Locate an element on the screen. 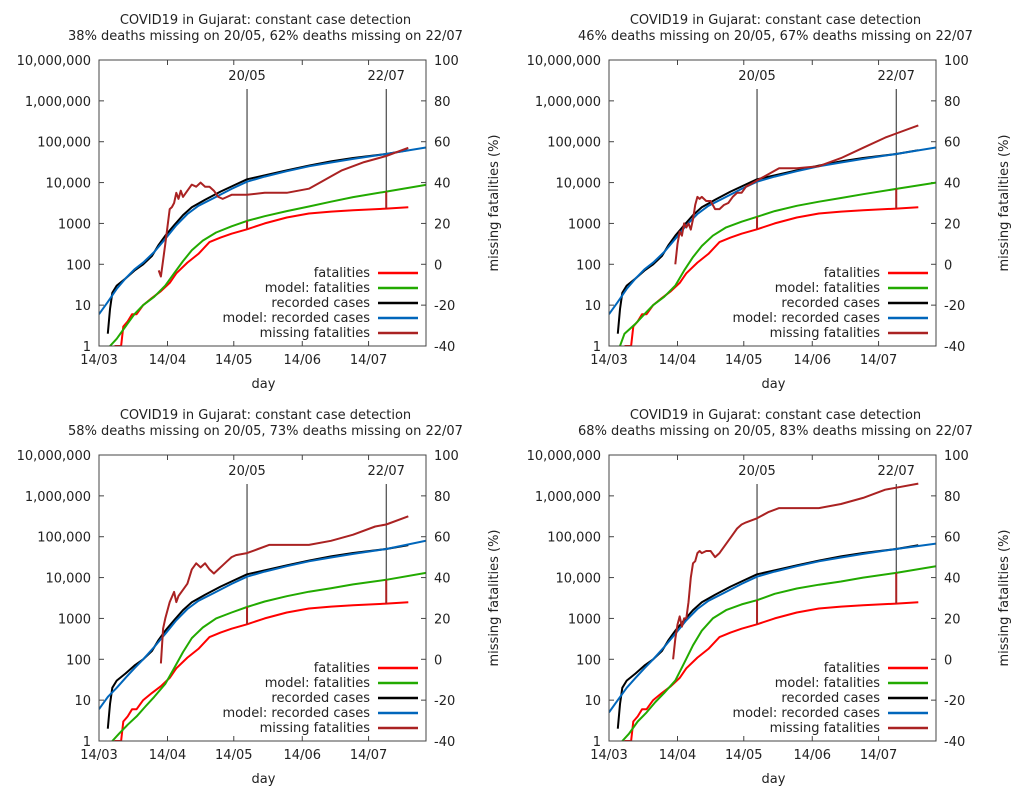 This screenshot has width=1024, height=788. x-tick-label: 14/04 is located at coordinates (677, 755).